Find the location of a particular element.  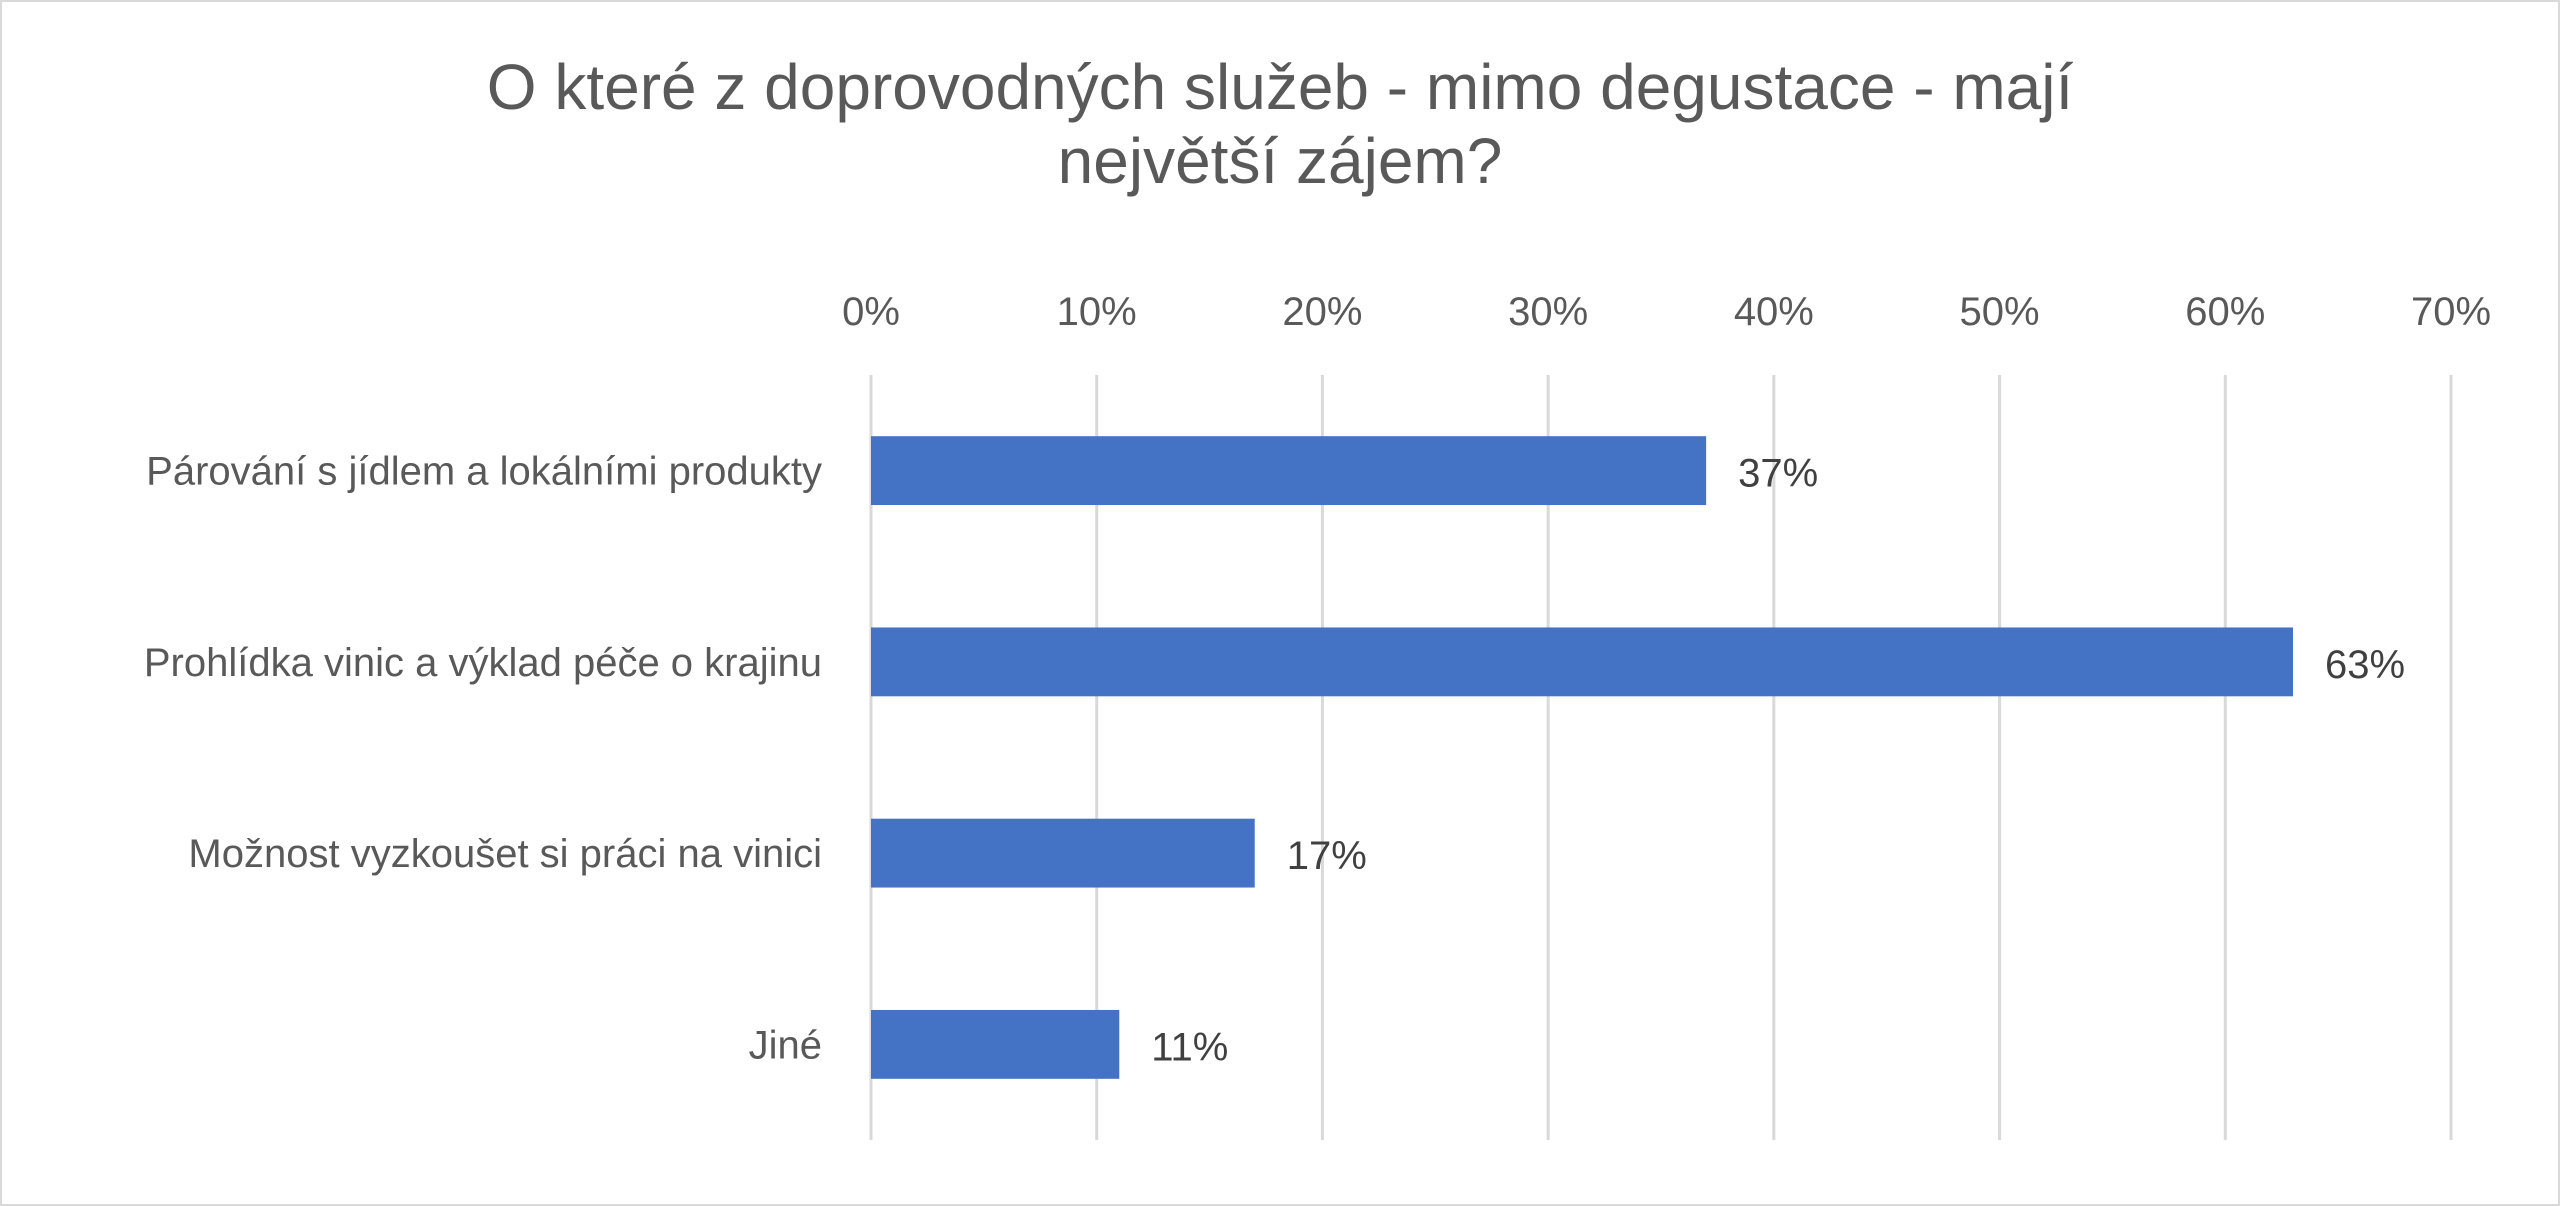

data-label: 37% is located at coordinates (1778, 474).